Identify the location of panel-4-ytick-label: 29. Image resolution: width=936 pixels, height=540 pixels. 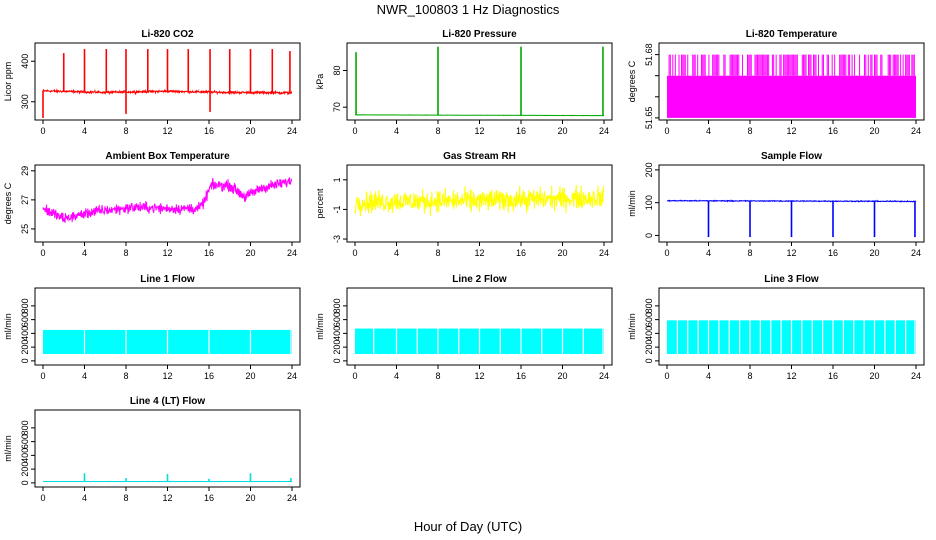
(25, 171).